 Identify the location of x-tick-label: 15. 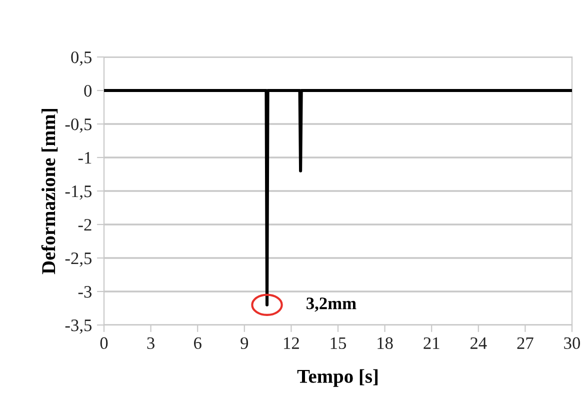
(338, 343).